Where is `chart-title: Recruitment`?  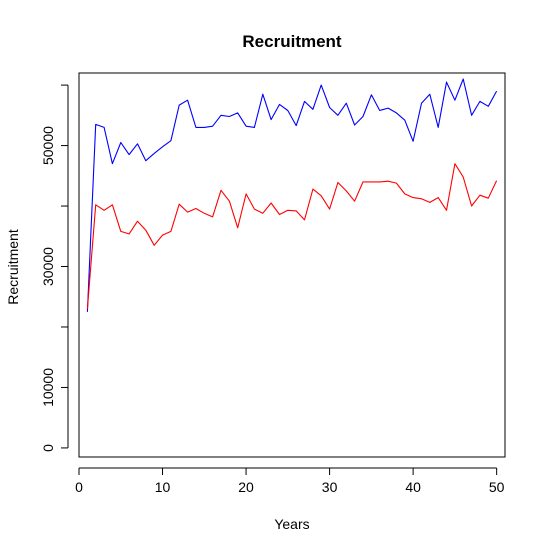
chart-title: Recruitment is located at coordinates (292, 41).